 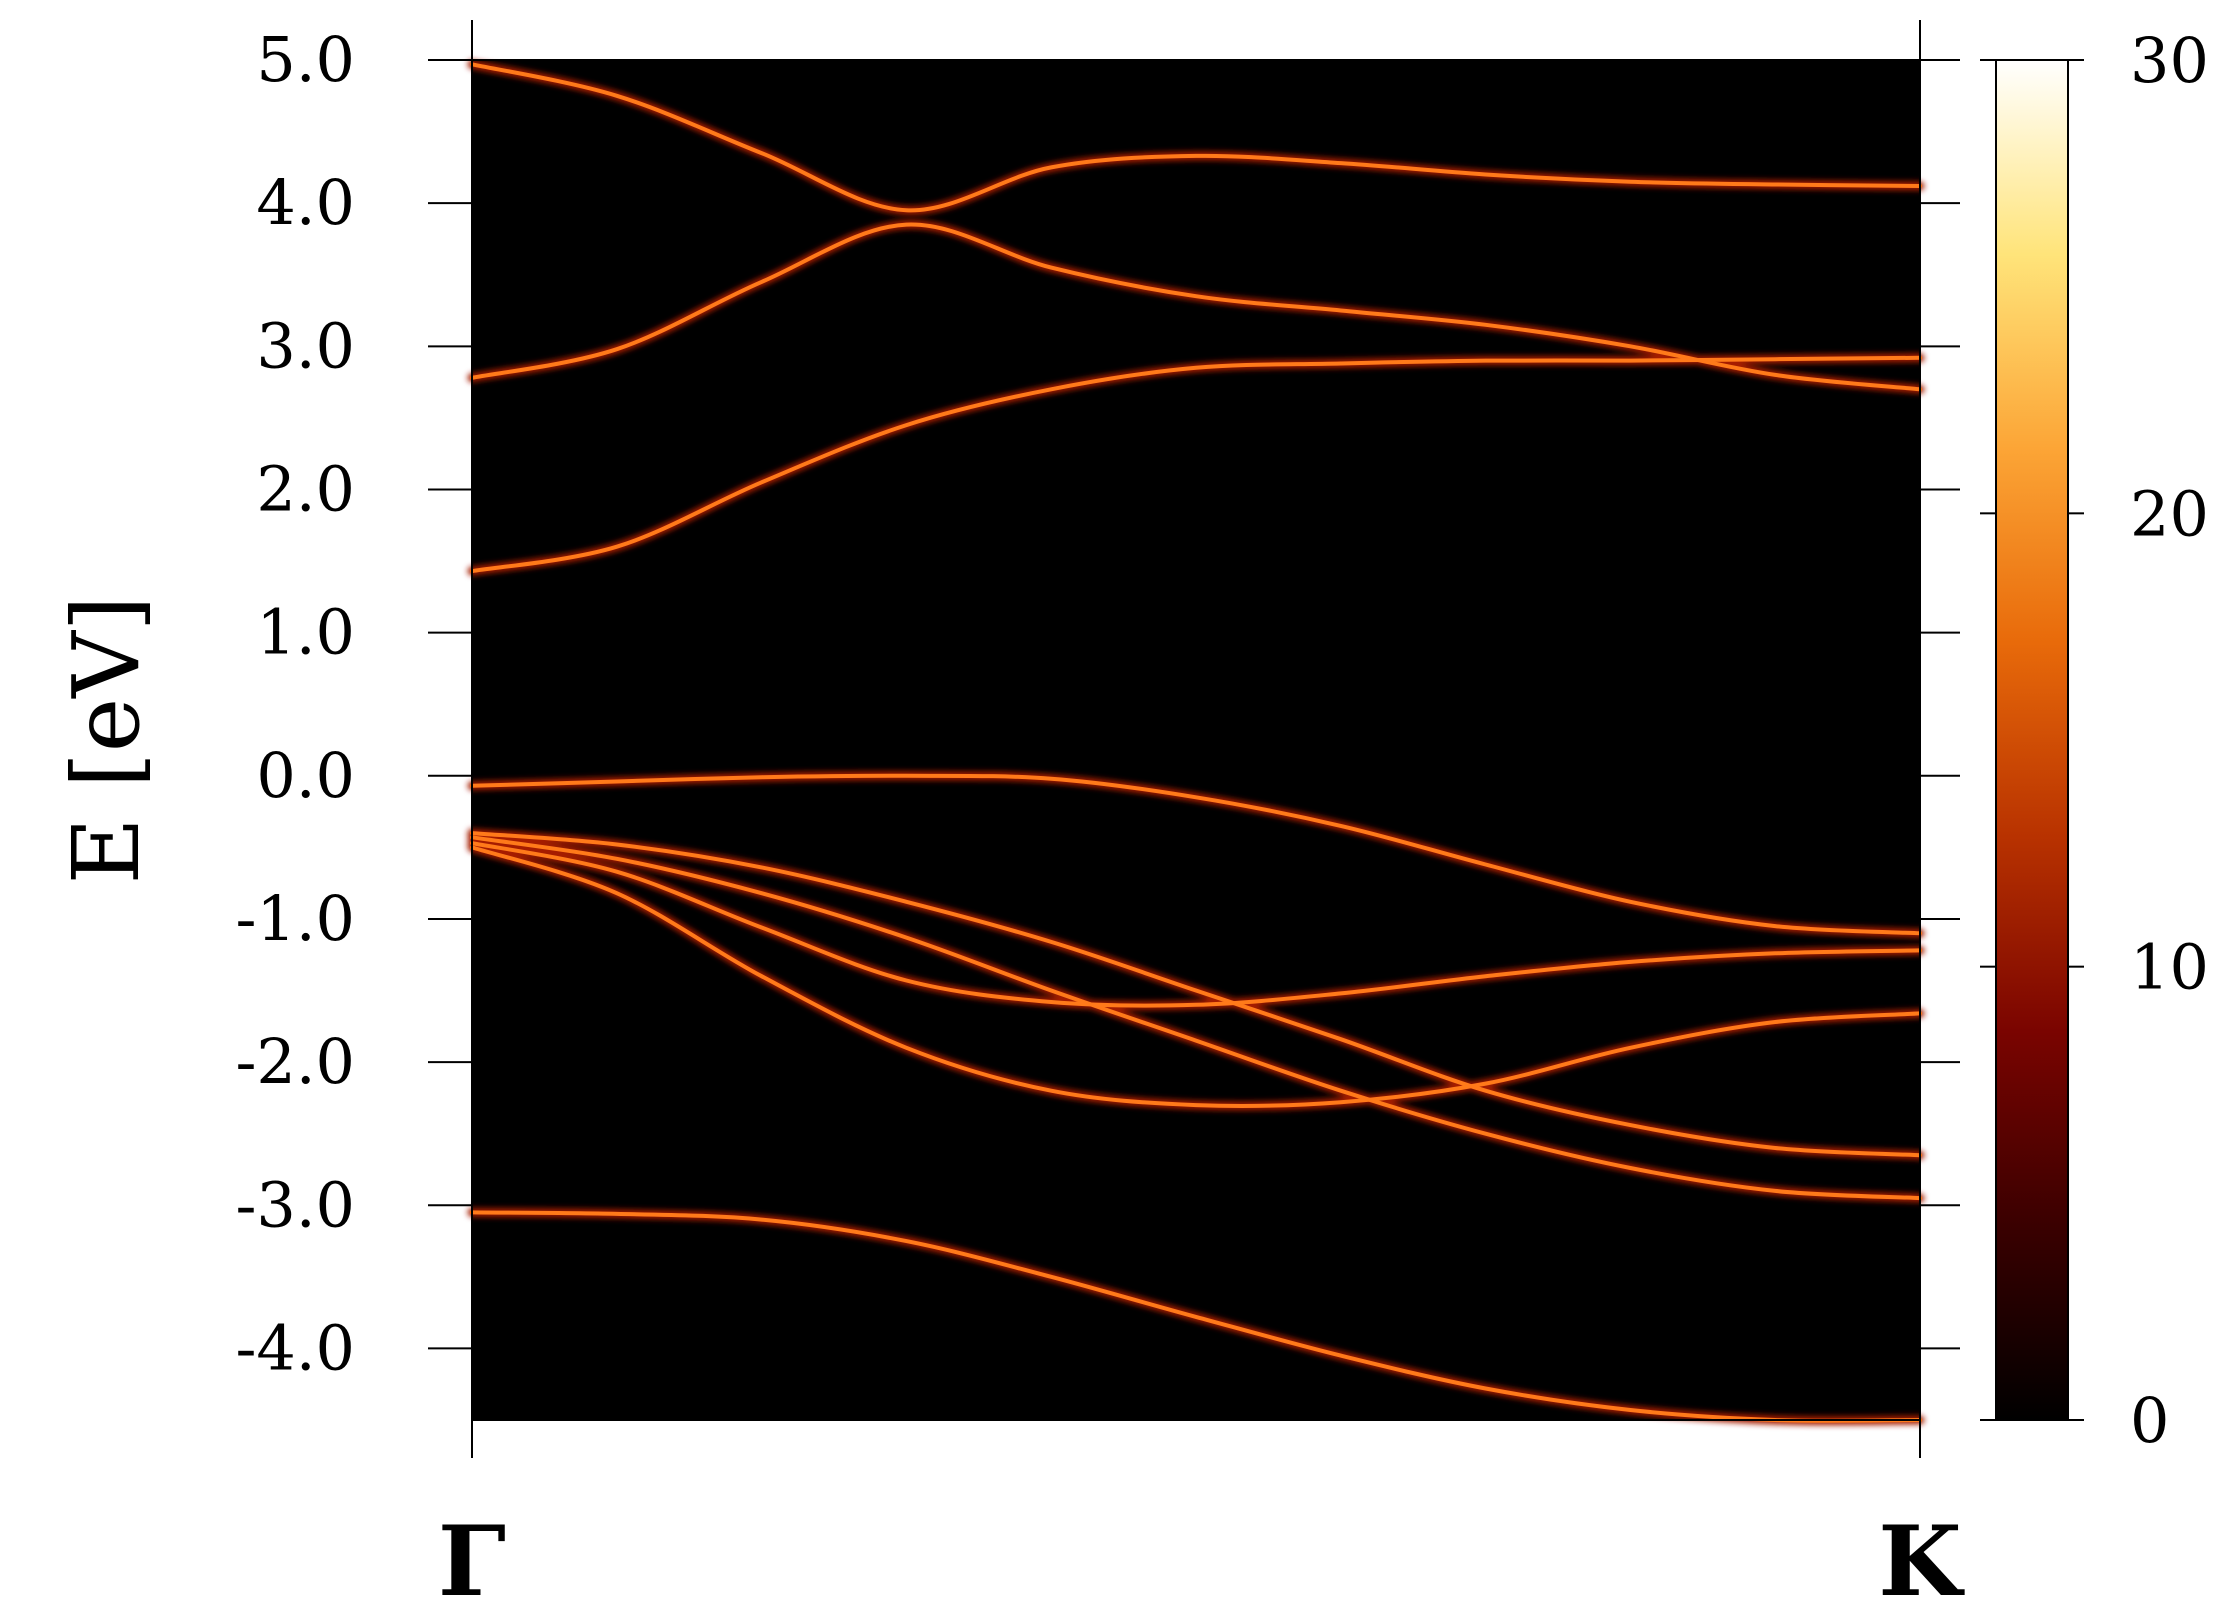 What do you see at coordinates (295, 1347) in the screenshot?
I see `y-tick-label: -4.0` at bounding box center [295, 1347].